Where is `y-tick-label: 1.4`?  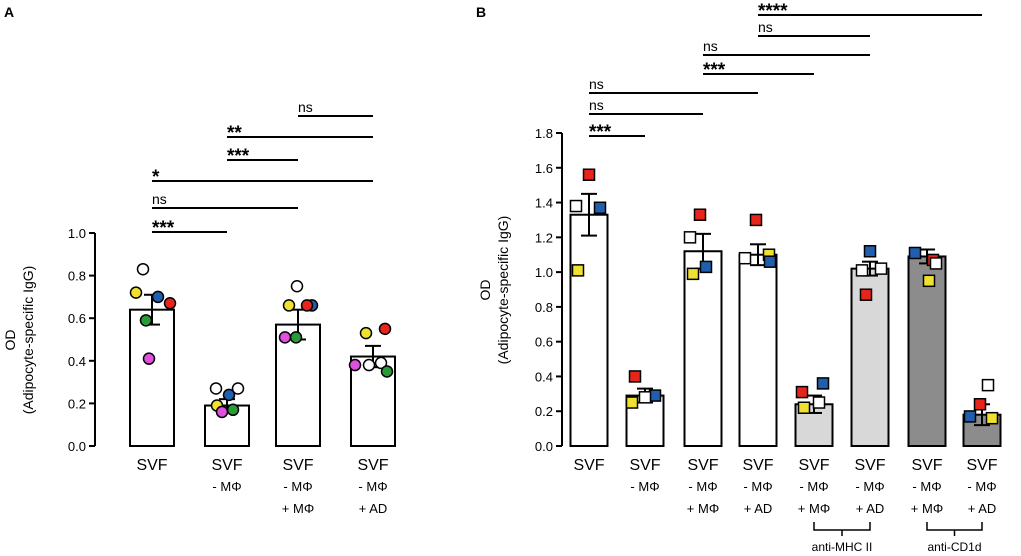 y-tick-label: 1.4 is located at coordinates (544, 203).